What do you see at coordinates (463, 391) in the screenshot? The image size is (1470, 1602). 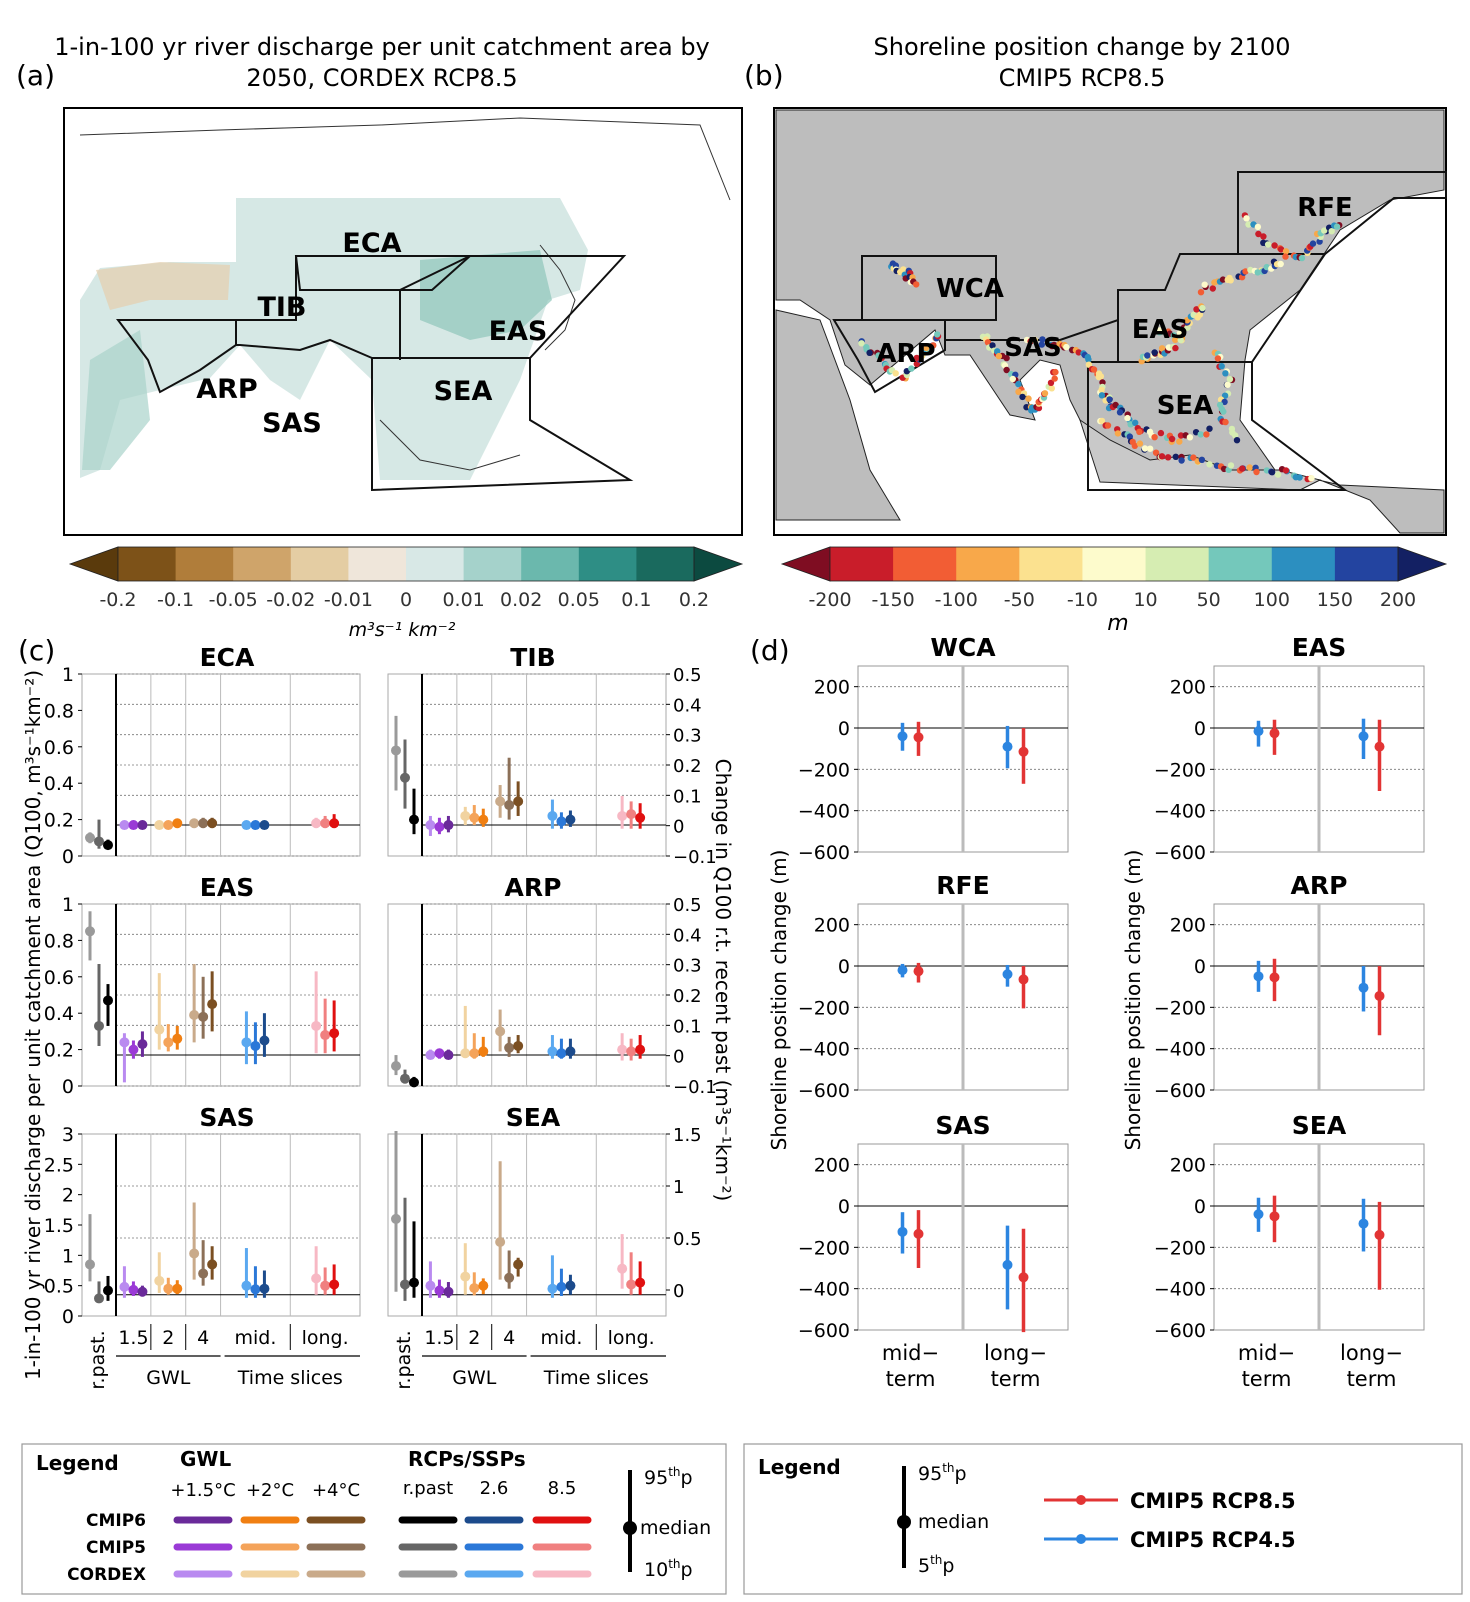 I see `region-label-sea: SEA` at bounding box center [463, 391].